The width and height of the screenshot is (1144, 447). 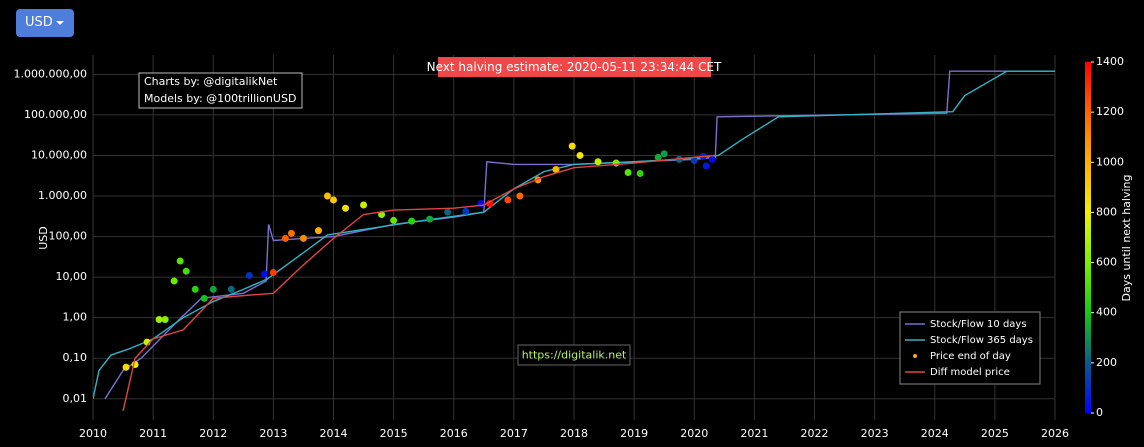 What do you see at coordinates (454, 433) in the screenshot?
I see `x-tick-label: 2016` at bounding box center [454, 433].